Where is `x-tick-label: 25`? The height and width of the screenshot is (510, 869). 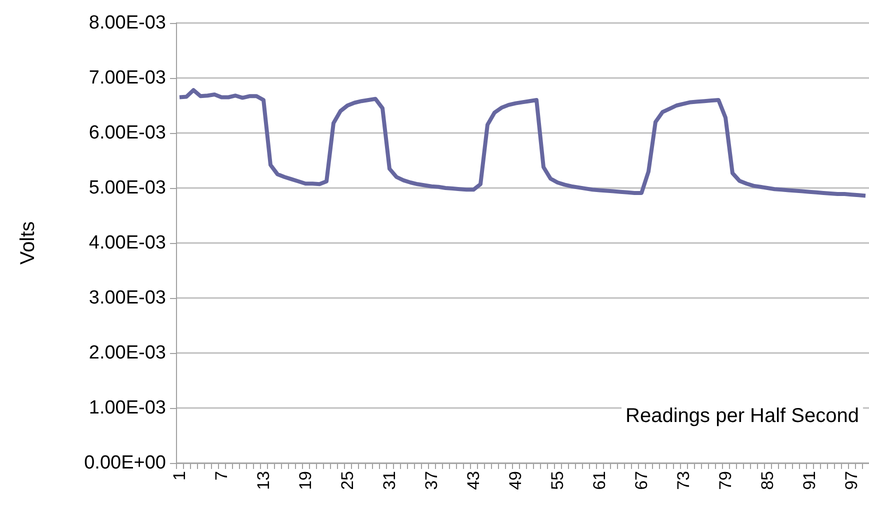
x-tick-label: 25 is located at coordinates (347, 480).